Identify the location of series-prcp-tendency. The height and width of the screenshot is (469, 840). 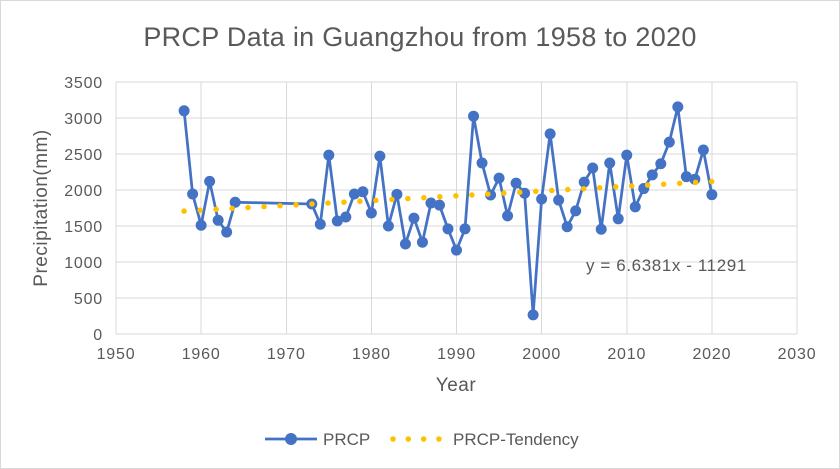
(448, 196).